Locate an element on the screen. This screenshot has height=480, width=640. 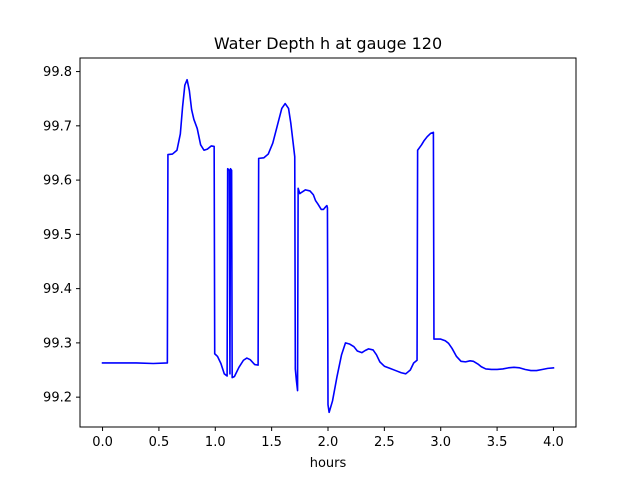
x-tick-label: 3.5 is located at coordinates (497, 442).